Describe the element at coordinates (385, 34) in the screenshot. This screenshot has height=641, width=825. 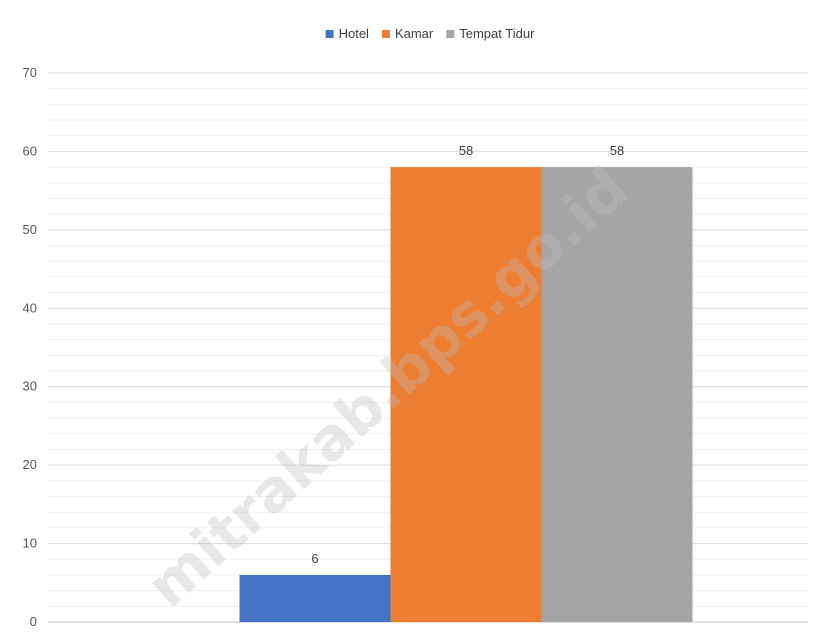
I see `legend-swatch-kamar` at that location.